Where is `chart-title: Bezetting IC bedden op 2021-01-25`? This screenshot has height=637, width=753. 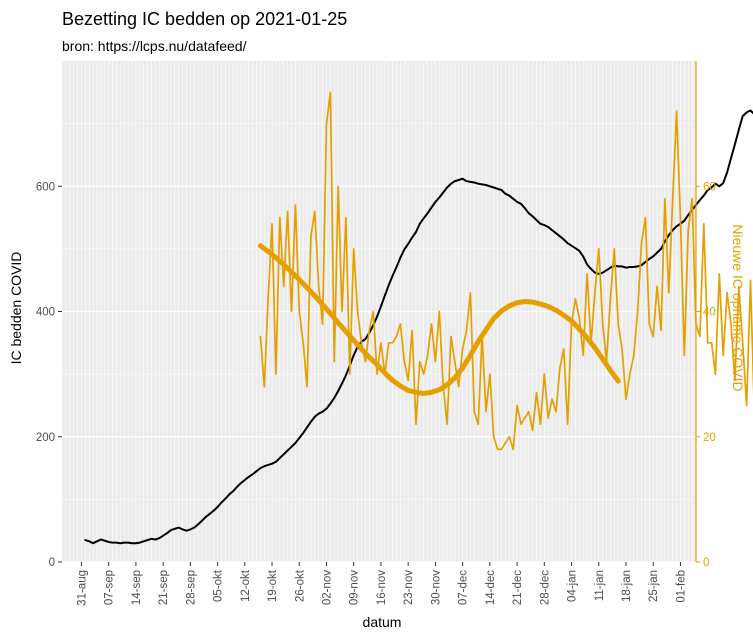
chart-title: Bezetting IC bedden op 2021-01-25 is located at coordinates (204, 19).